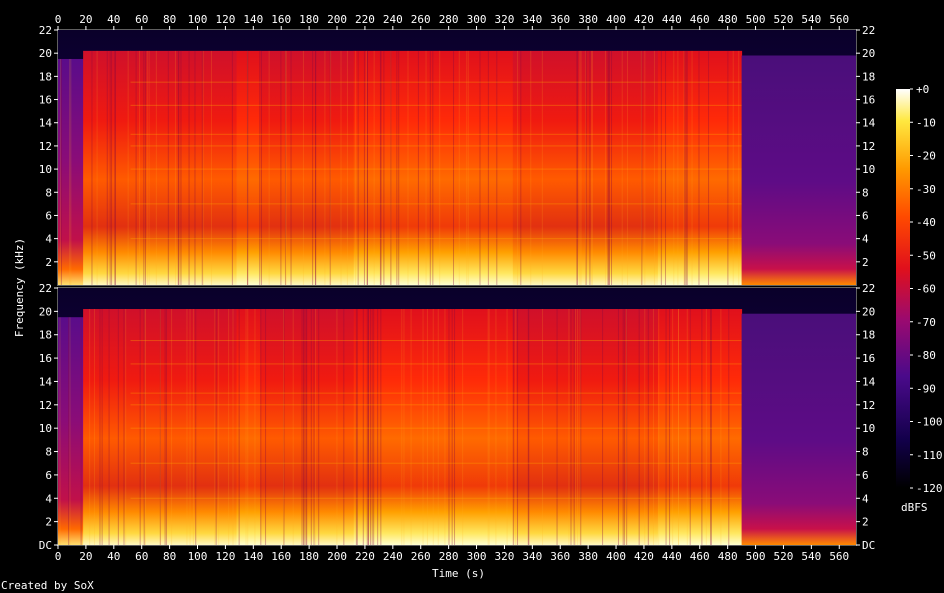  I want to click on x-tick-label-top: 460, so click(700, 19).